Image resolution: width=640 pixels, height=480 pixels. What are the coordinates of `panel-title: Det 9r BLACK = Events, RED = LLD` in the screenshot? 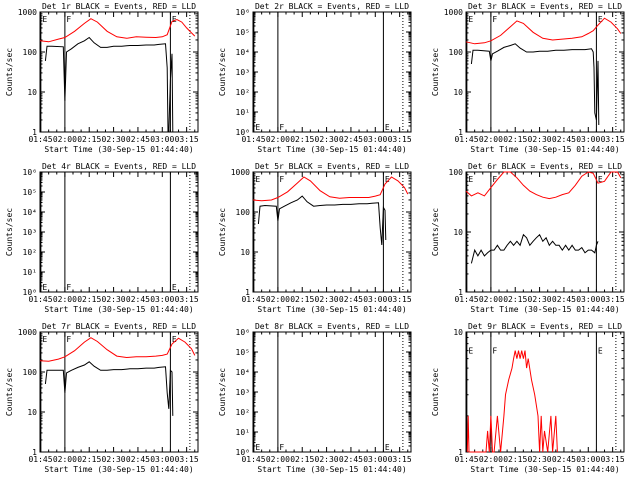 It's located at (545, 326).